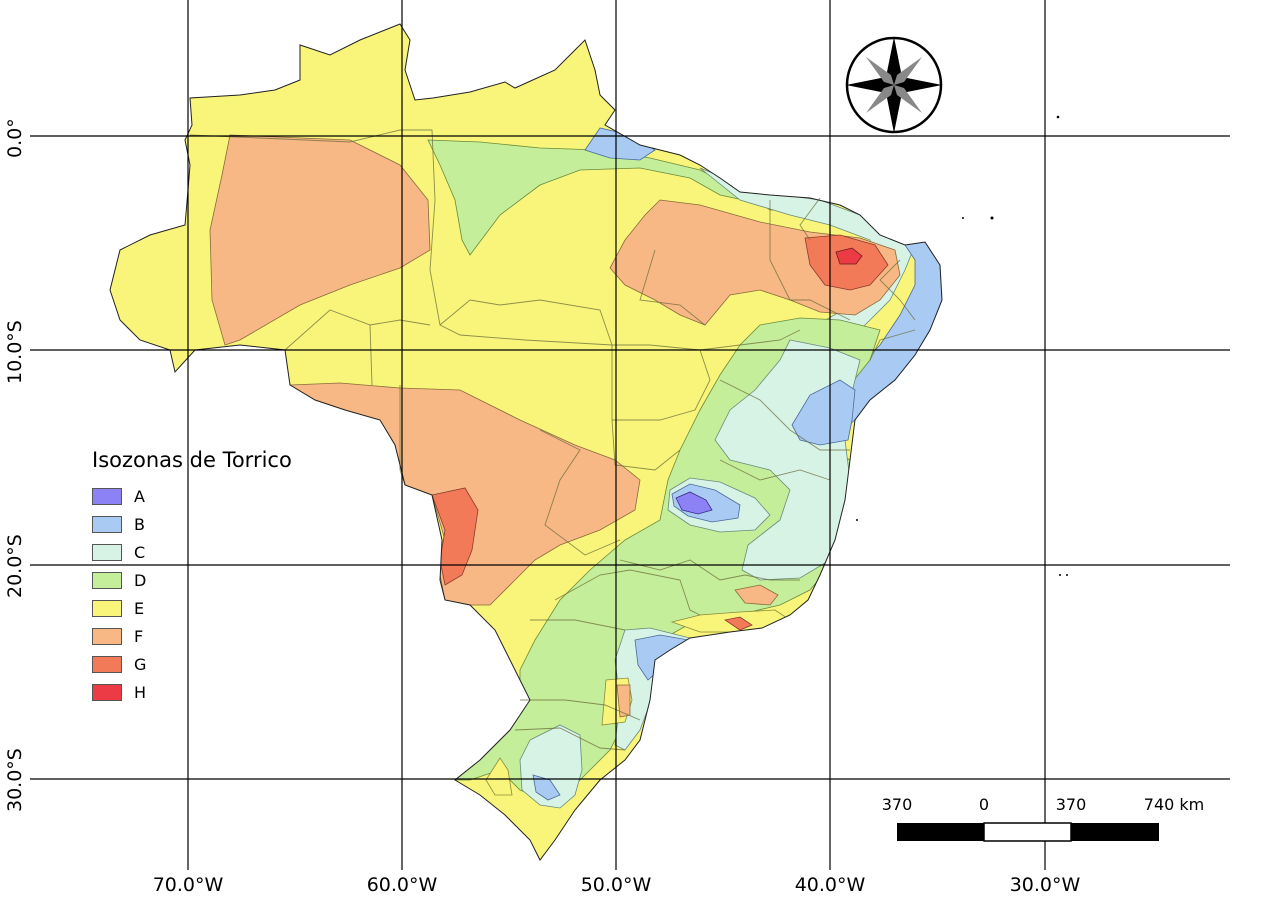 This screenshot has height=905, width=1280. Describe the element at coordinates (192, 664) in the screenshot. I see `legend-item-g: G` at that location.